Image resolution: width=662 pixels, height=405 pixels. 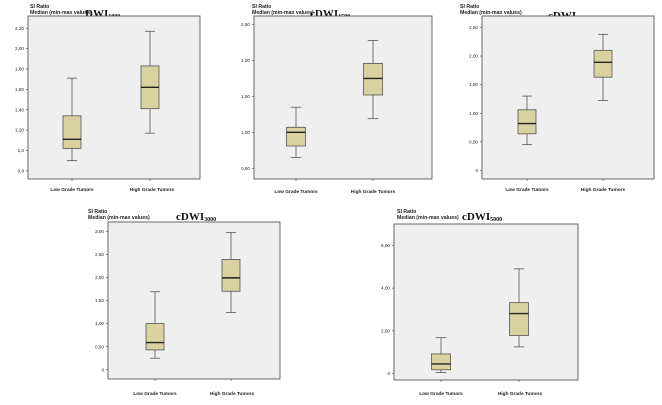 I want to click on y-axis: 0 2,00 4,00 6,00, so click(x=450, y=312).